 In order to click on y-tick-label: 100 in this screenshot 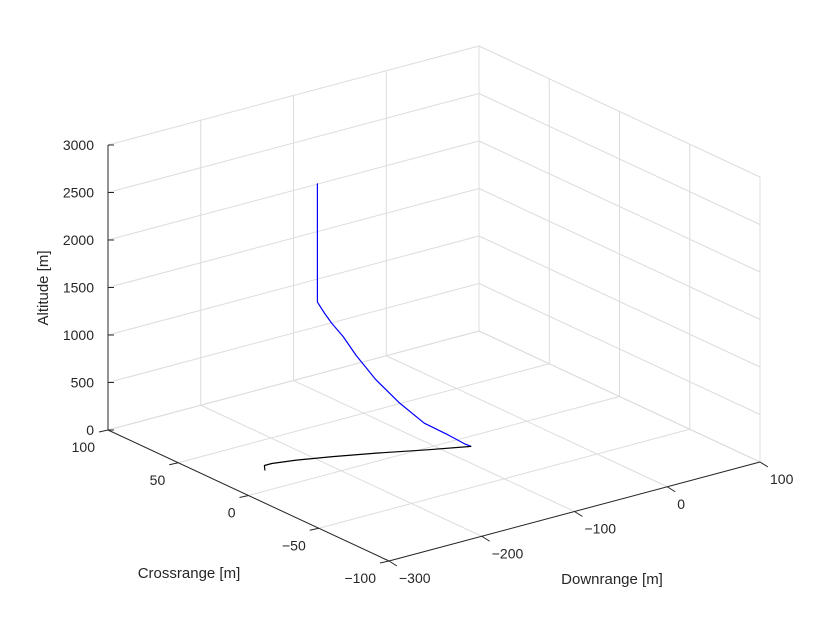, I will do `click(84, 447)`.